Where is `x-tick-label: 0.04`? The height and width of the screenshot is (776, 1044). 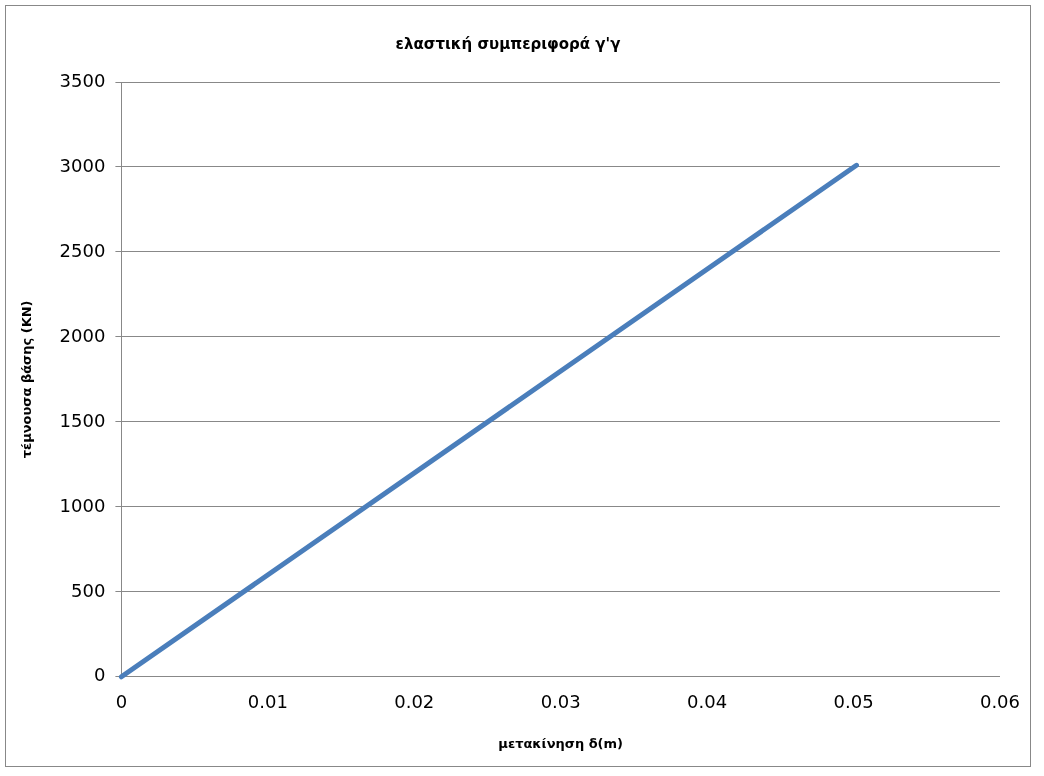 x-tick-label: 0.04 is located at coordinates (707, 702).